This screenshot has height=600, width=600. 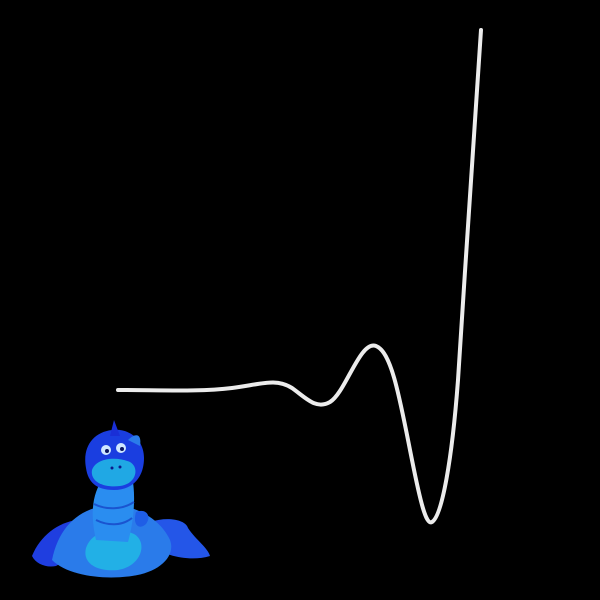 What do you see at coordinates (122, 449) in the screenshot?
I see `dragon-right-pupil` at bounding box center [122, 449].